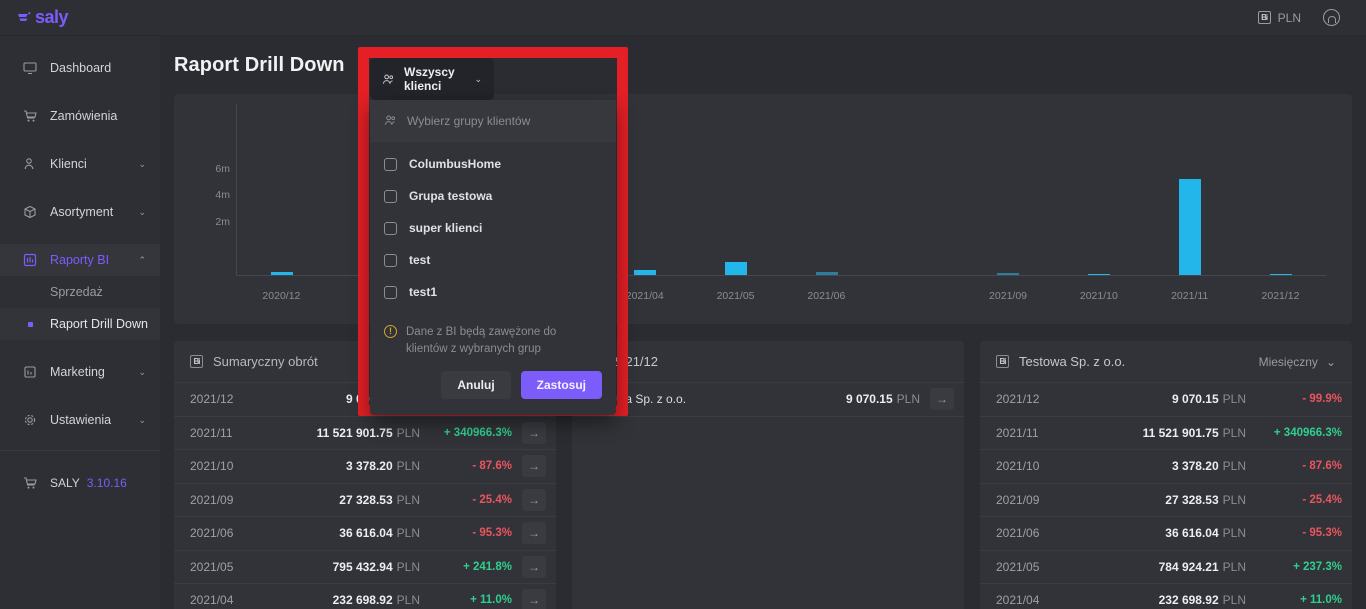  I want to click on table-row: 2021/06 36 616.04 PLN - 95.3%, so click(1166, 534).